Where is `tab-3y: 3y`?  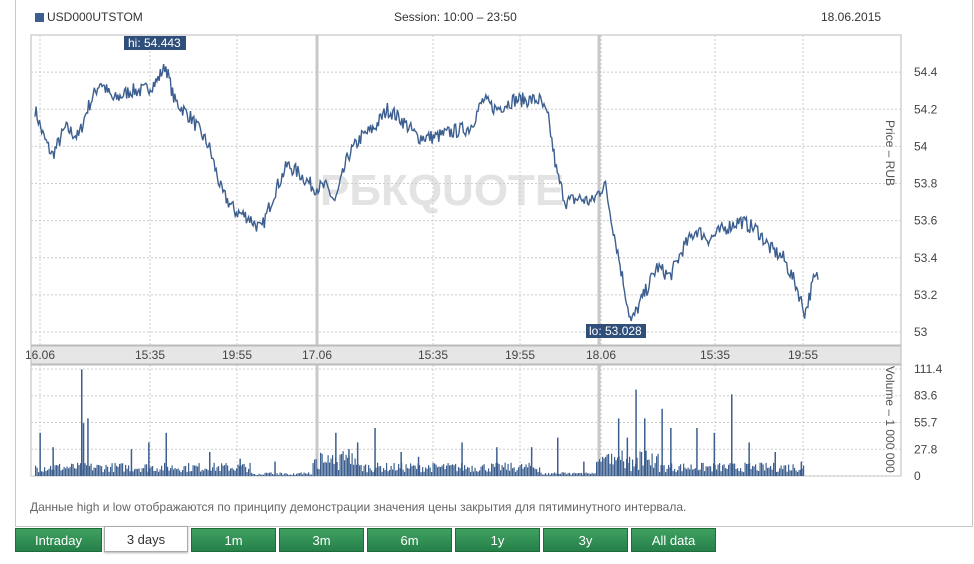
tab-3y: 3y is located at coordinates (585, 540).